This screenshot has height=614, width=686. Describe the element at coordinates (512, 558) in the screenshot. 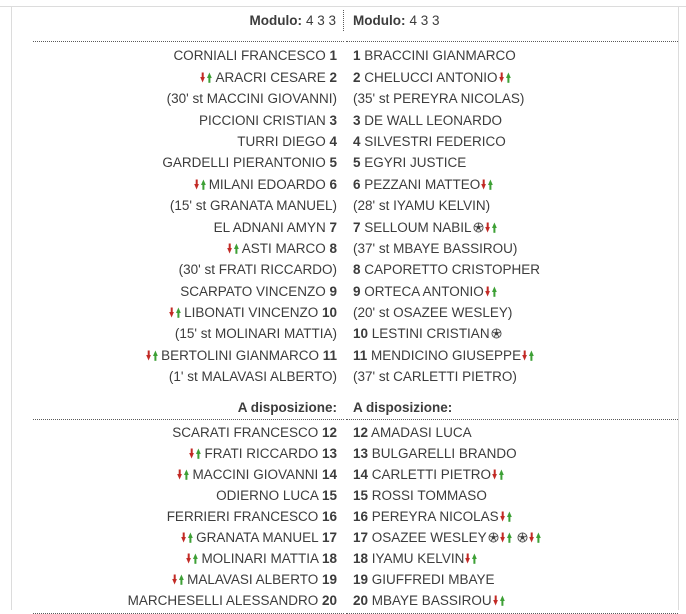

I see `player-row: 18 IYAMU KELVIN` at that location.